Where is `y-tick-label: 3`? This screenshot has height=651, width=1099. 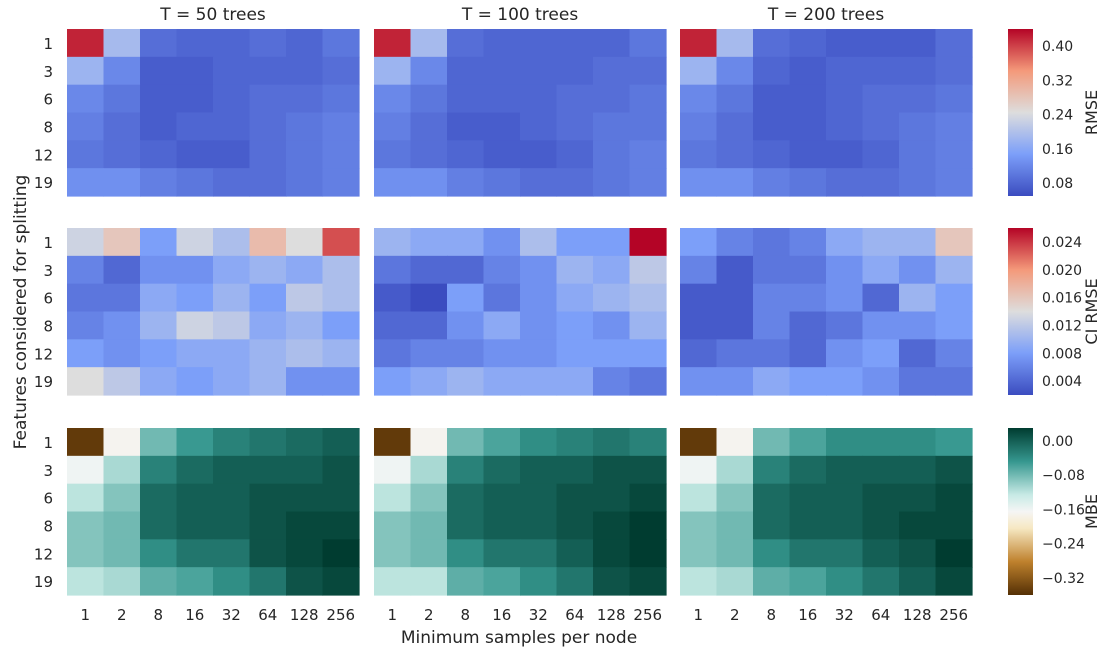 y-tick-label: 3 is located at coordinates (48, 72).